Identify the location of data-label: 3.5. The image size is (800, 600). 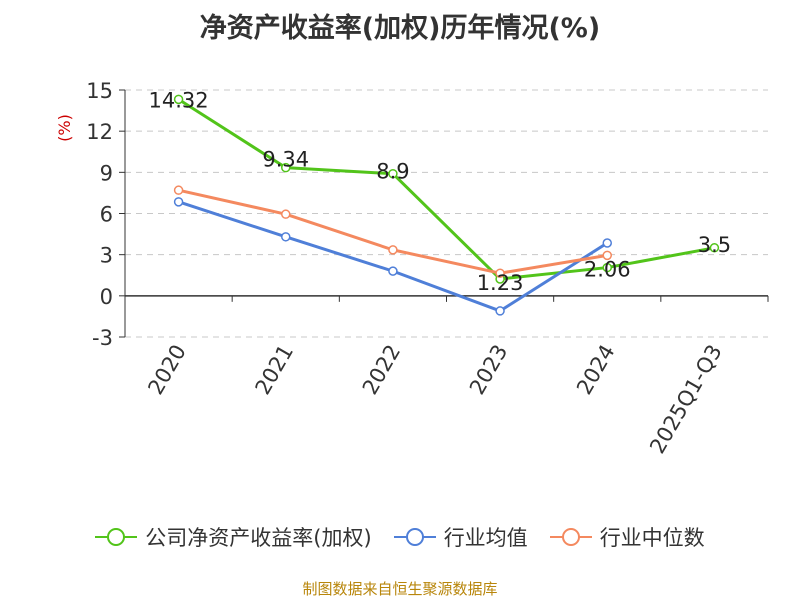
(714, 245).